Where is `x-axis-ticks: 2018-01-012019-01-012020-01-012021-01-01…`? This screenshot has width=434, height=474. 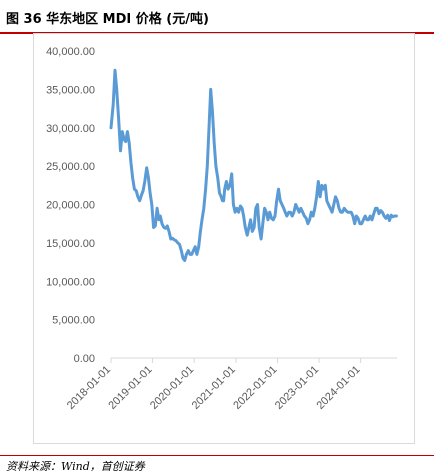
x-axis-ticks: 2018-01-012019-01-012020-01-012021-01-01… is located at coordinates (214, 385).